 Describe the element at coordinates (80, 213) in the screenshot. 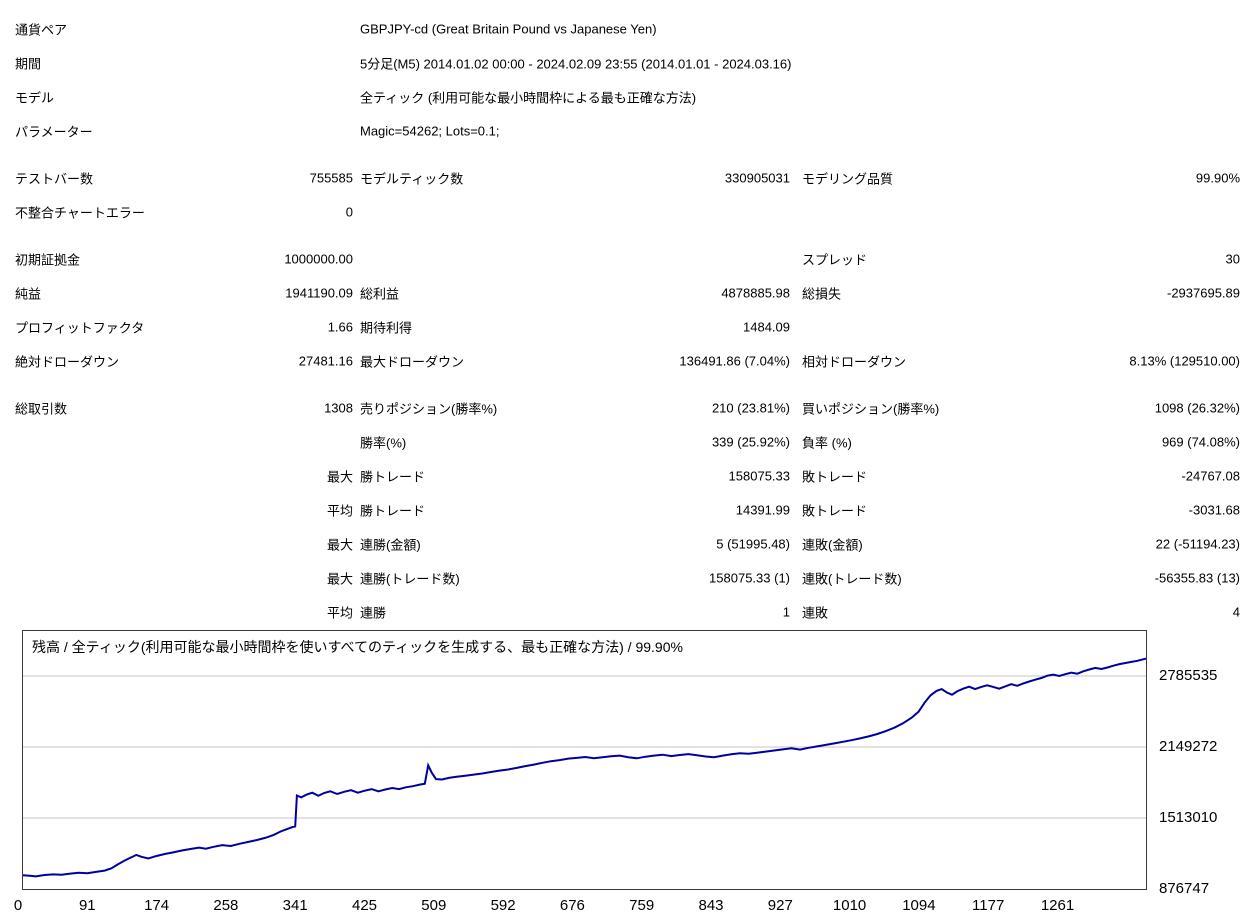

I see `stat-label: 不整合チャートエラー` at that location.